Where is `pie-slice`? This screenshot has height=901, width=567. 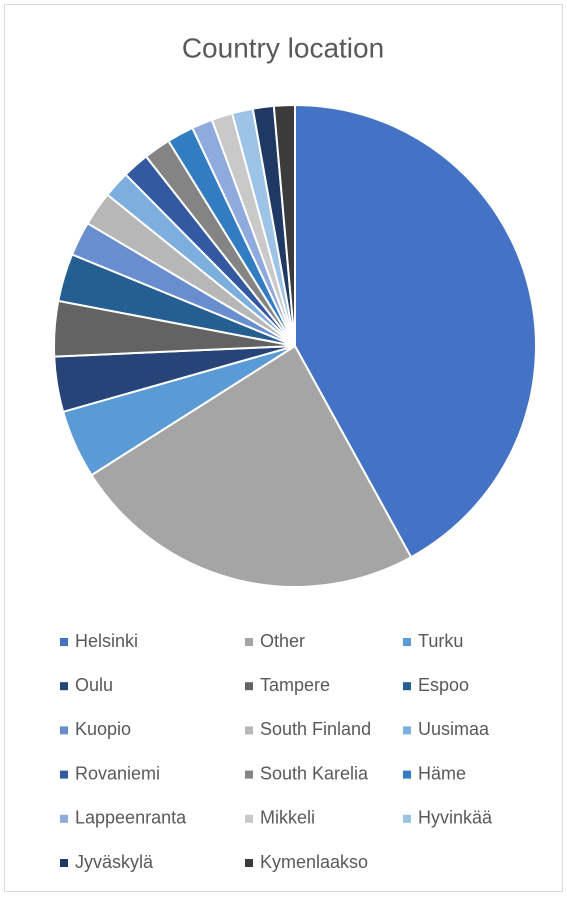 pie-slice is located at coordinates (284, 225).